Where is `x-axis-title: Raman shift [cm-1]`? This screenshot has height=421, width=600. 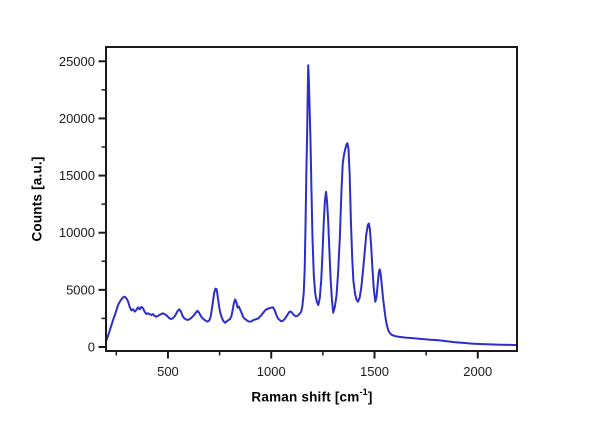 x-axis-title: Raman shift [cm-1] is located at coordinates (312, 395).